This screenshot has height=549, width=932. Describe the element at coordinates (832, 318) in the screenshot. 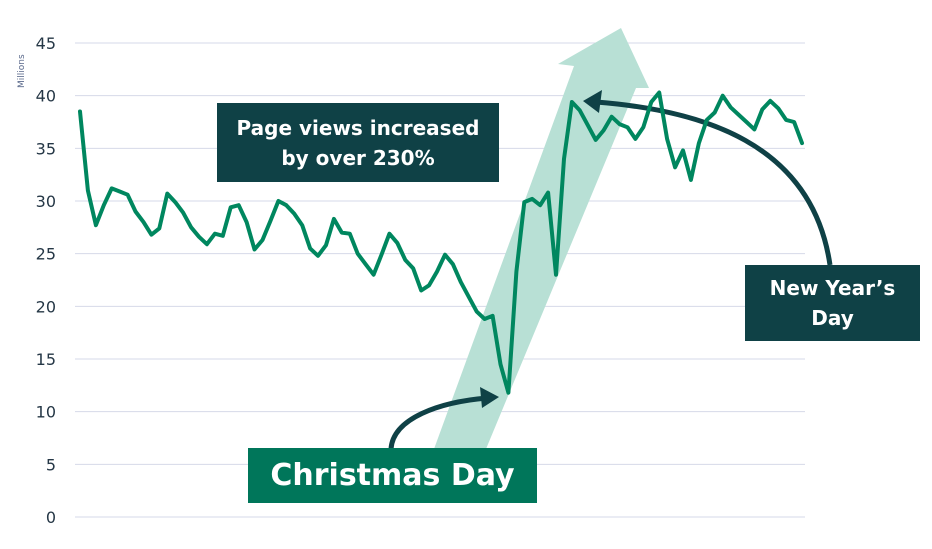

I see `new-year-callout-line-2: Day` at that location.